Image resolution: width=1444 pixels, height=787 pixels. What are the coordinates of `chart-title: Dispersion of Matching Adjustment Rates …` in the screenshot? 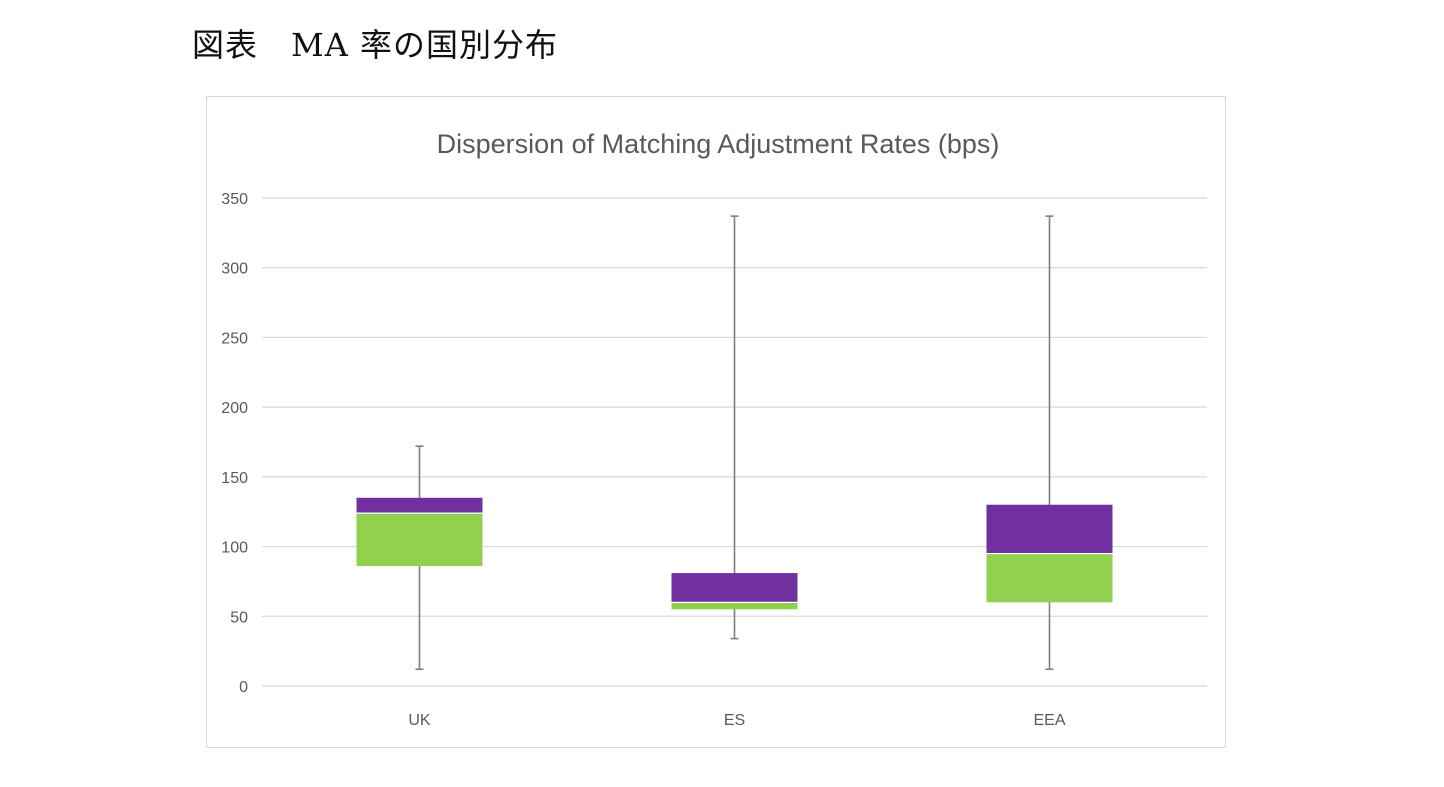 It's located at (718, 144).